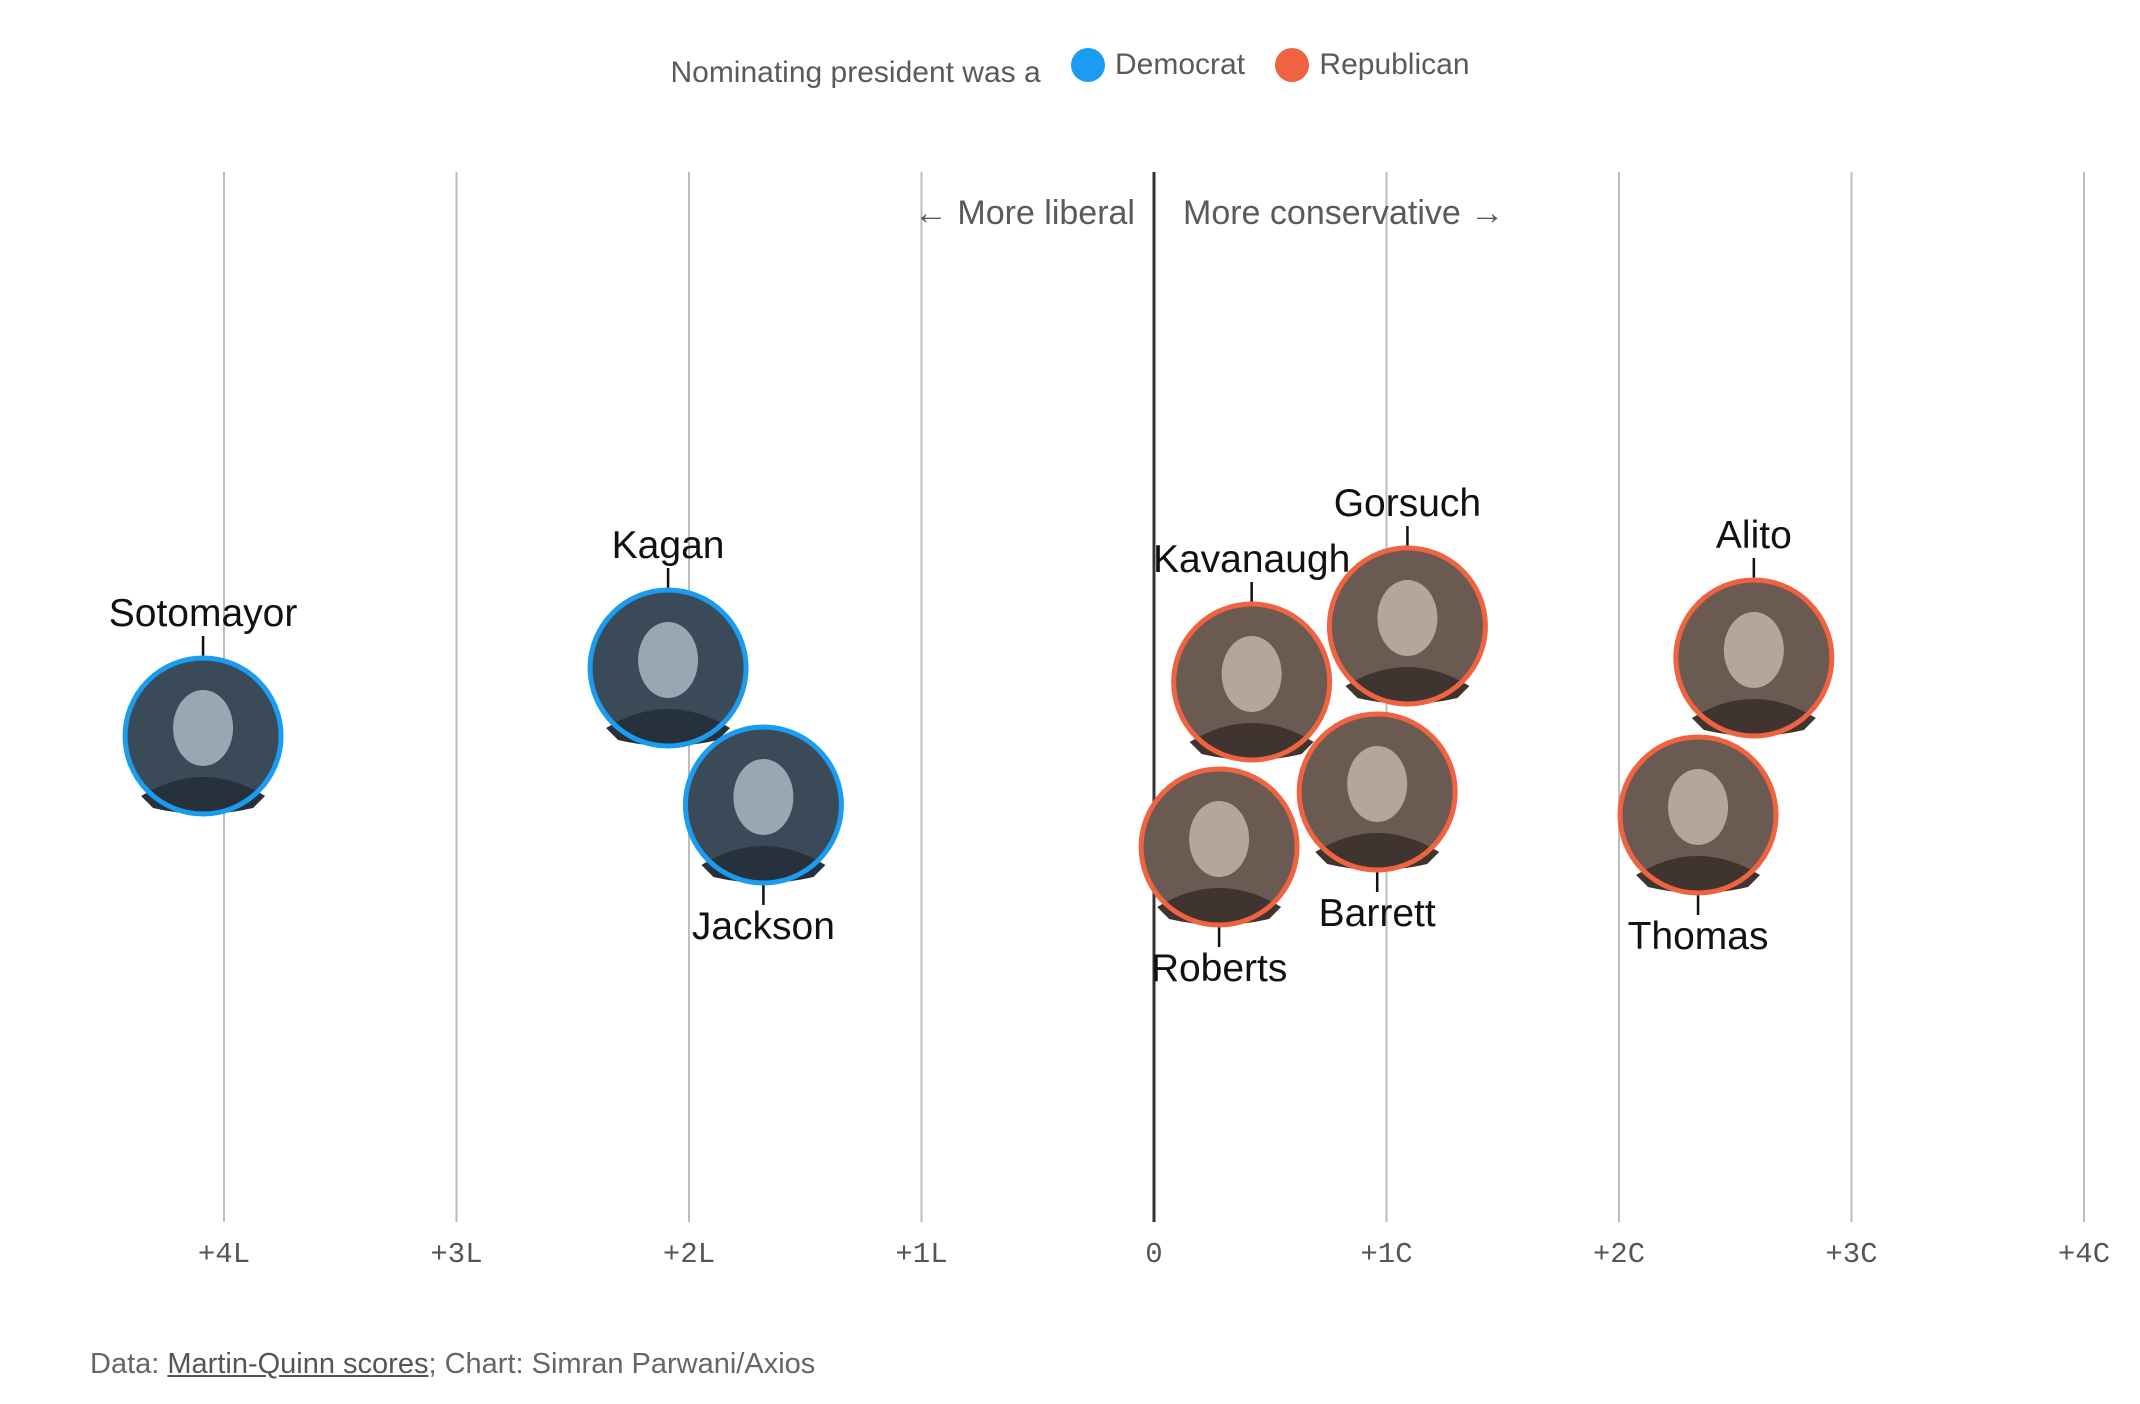 The height and width of the screenshot is (1404, 2140). What do you see at coordinates (203, 613) in the screenshot?
I see `justice-name-label: Sotomayor` at bounding box center [203, 613].